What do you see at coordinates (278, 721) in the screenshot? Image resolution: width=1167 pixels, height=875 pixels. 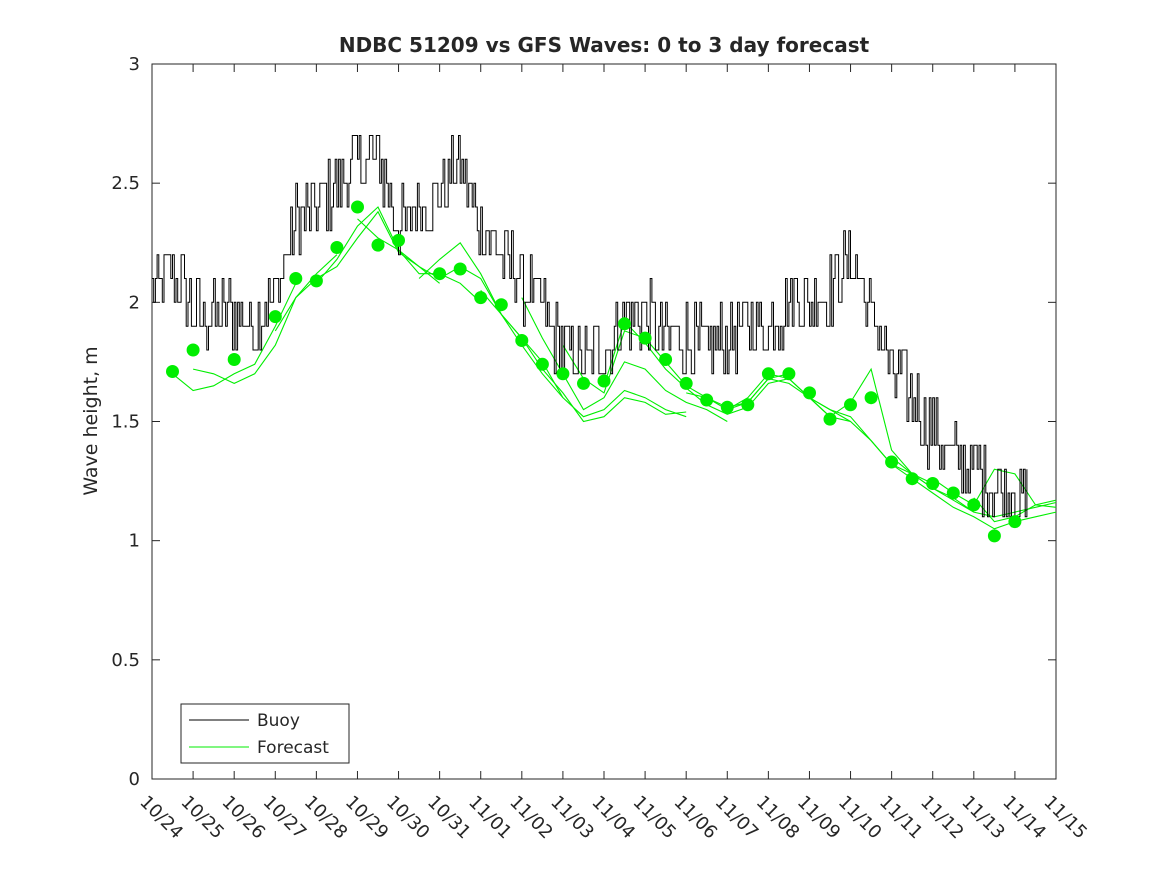 I see `legend-buoy-label: Buoy` at bounding box center [278, 721].